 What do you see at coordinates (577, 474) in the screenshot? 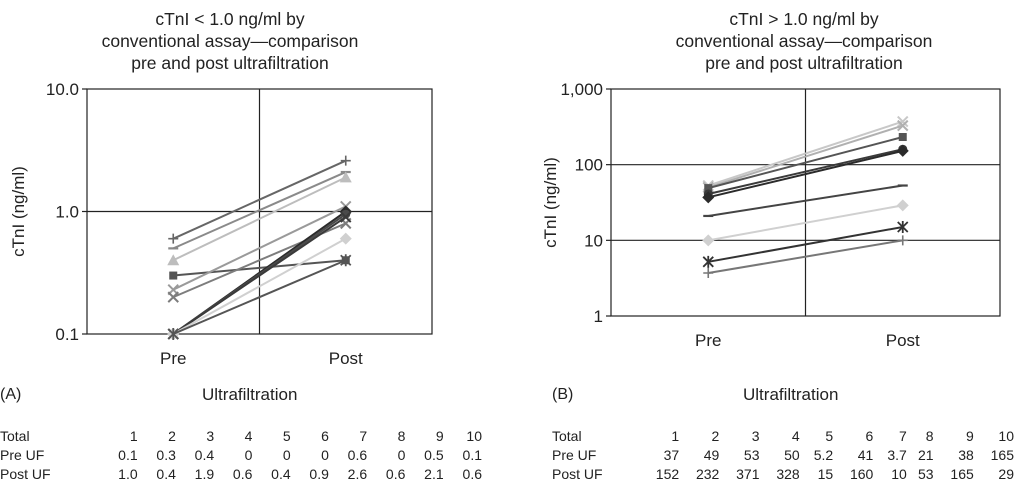
I see `table-cell: Post UF` at bounding box center [577, 474].